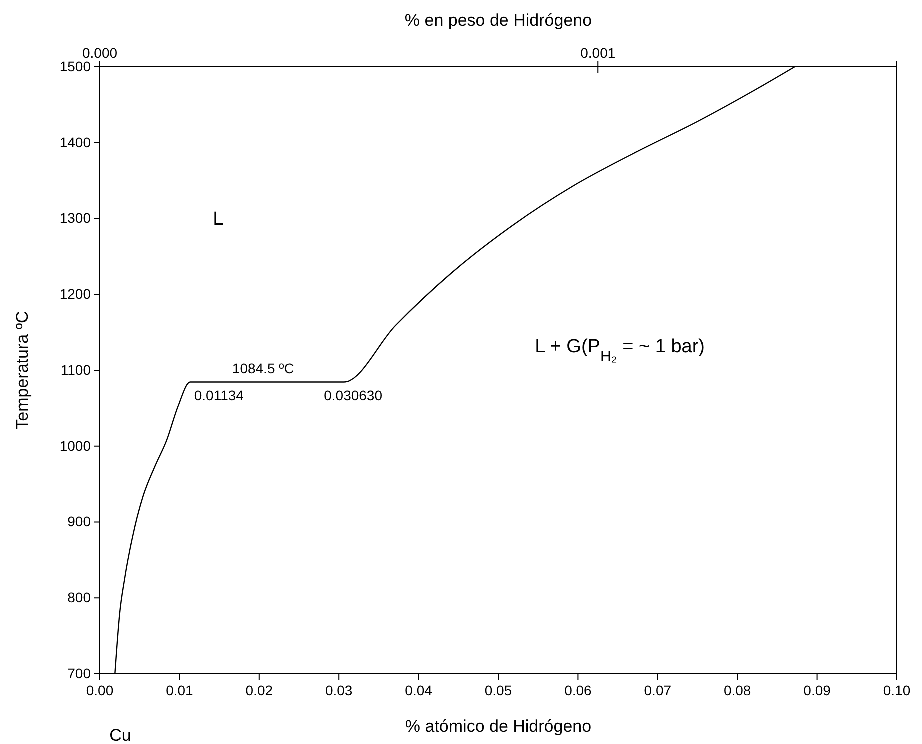 Image resolution: width=922 pixels, height=744 pixels. Describe the element at coordinates (80, 598) in the screenshot. I see `y-tick-label: 800` at that location.